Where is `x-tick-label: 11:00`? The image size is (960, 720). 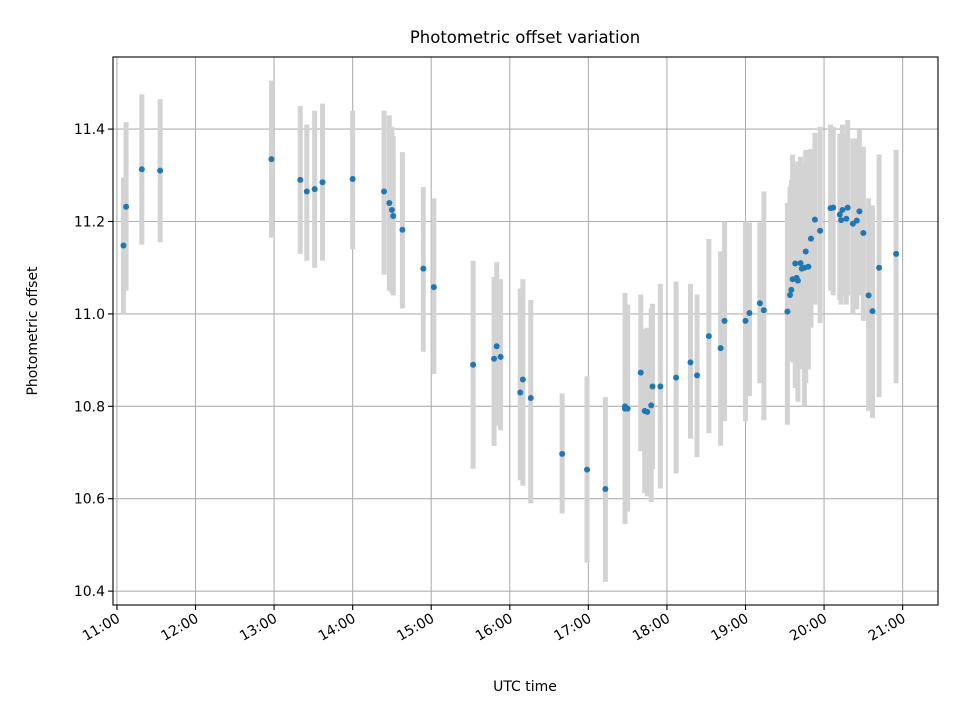 x-tick-label: 11:00 is located at coordinates (101, 628).